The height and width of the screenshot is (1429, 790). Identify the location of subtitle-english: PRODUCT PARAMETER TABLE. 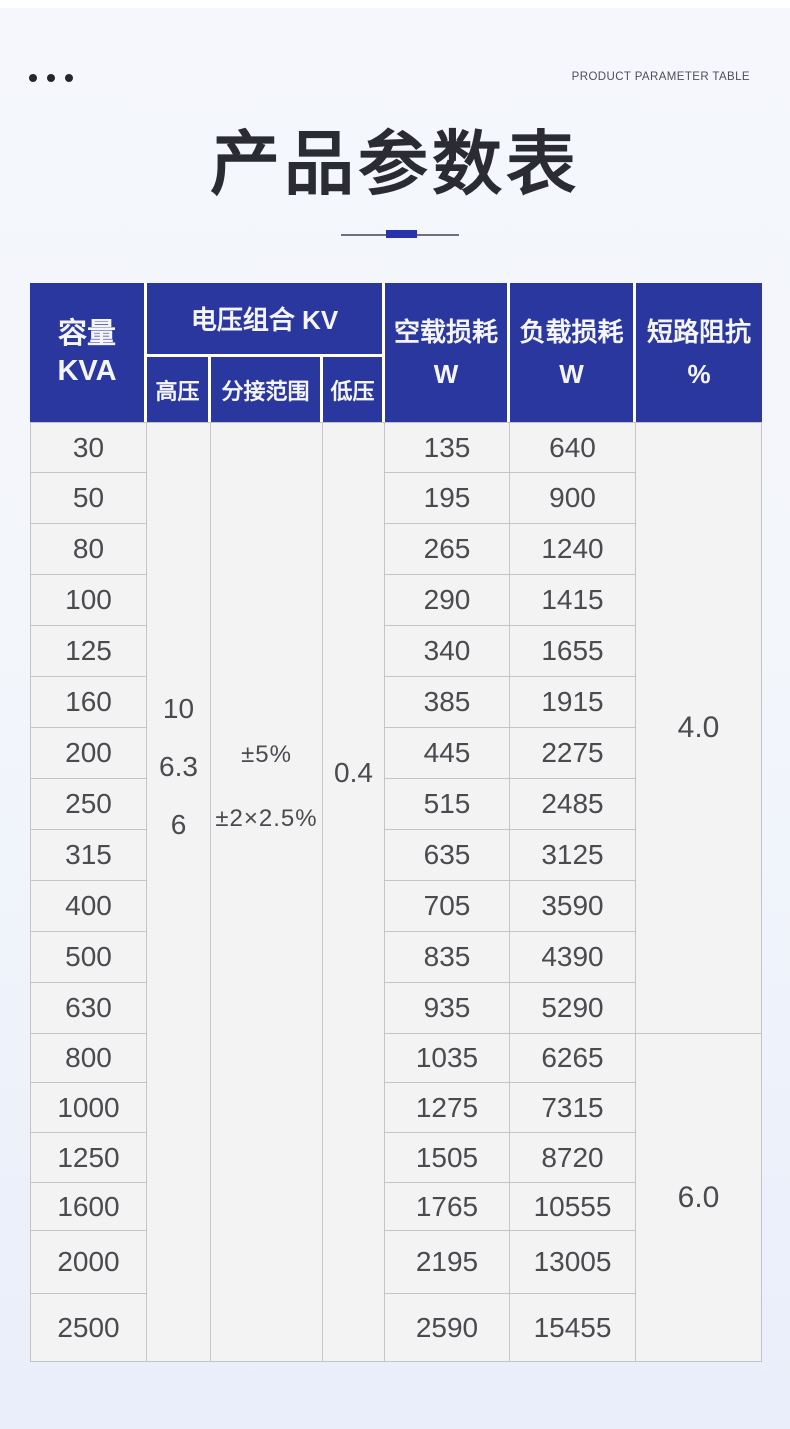
(660, 77).